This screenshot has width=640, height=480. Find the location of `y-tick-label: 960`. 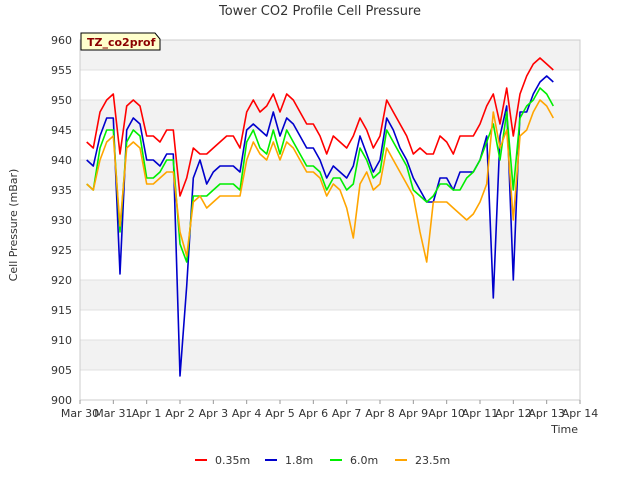

y-tick-label: 960 is located at coordinates (61, 40).